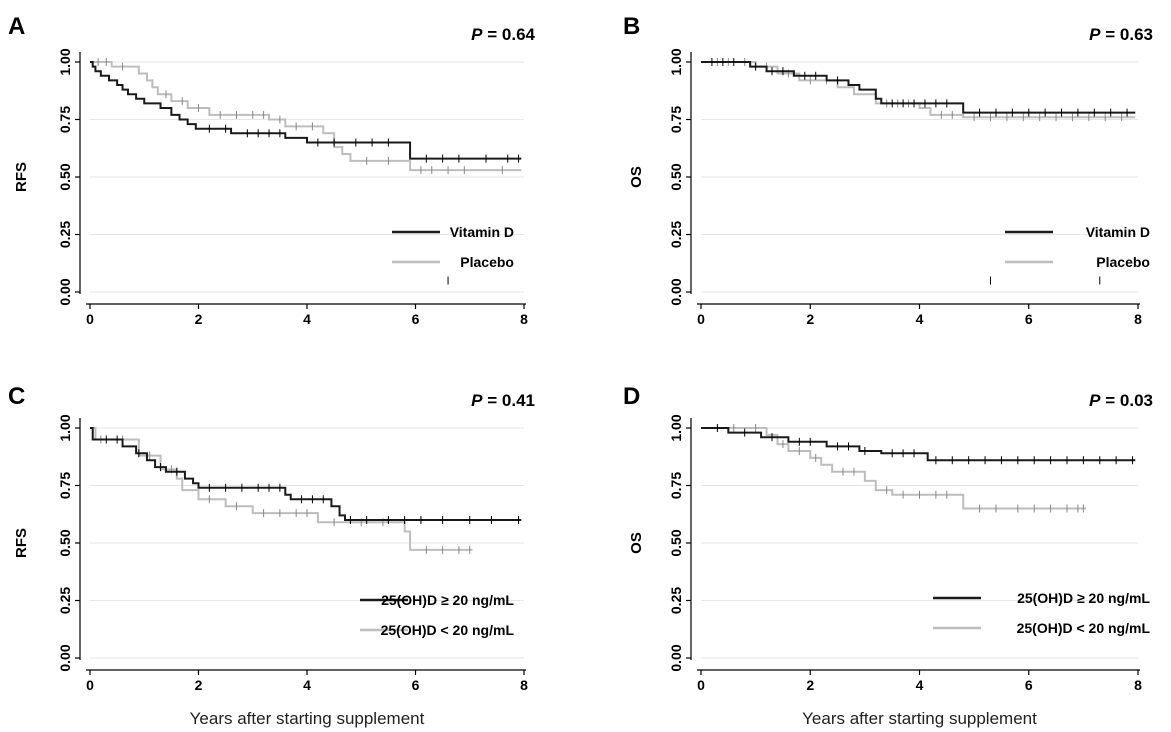 This screenshot has width=1171, height=732. What do you see at coordinates (1121, 400) in the screenshot?
I see `p-value: P = 0.03` at bounding box center [1121, 400].